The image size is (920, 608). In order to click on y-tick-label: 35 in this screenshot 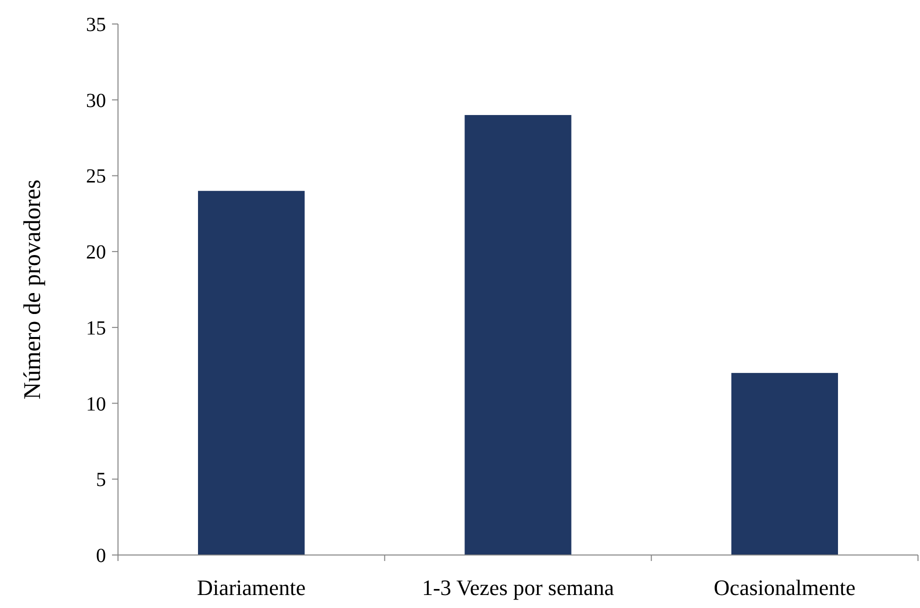, I will do `click(96, 25)`.